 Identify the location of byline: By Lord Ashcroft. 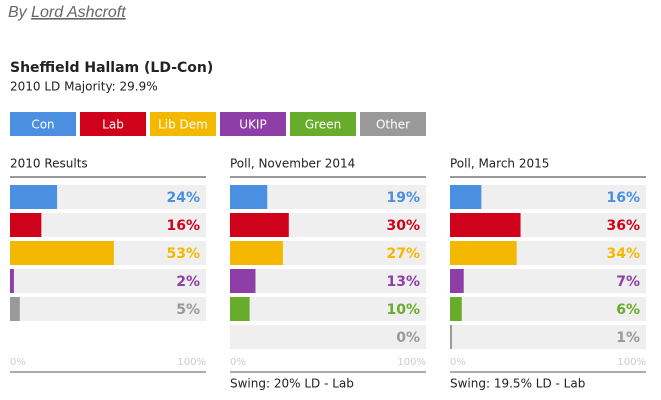
(67, 12).